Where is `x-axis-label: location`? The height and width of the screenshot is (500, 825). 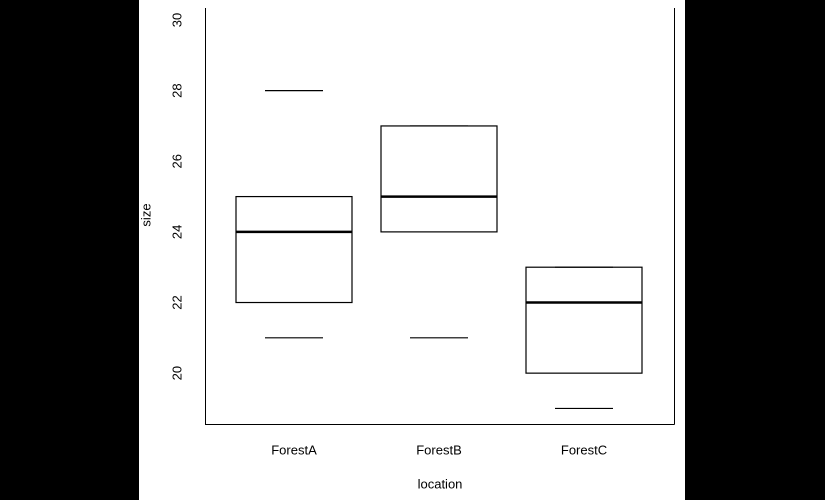
x-axis-label: location is located at coordinates (440, 483).